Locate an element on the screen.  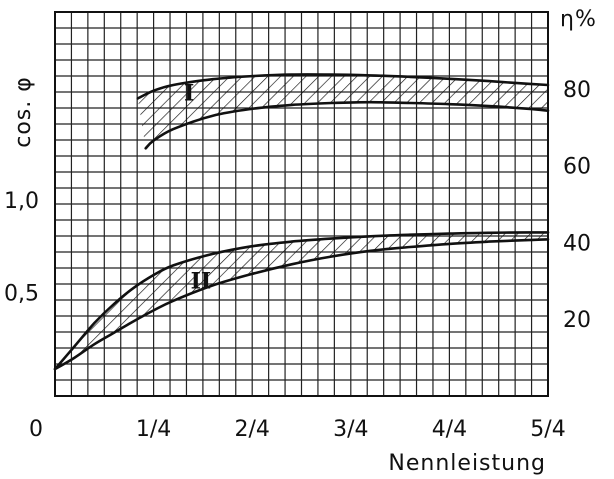
right-tick-label: 20 is located at coordinates (577, 320).